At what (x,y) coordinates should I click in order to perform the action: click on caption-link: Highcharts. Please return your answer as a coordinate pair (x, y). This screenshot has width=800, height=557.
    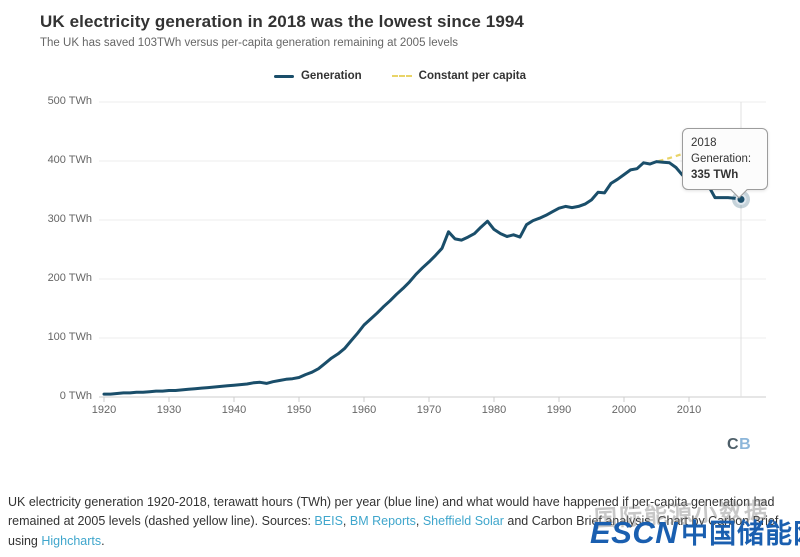
    Looking at the image, I should click on (71, 540).